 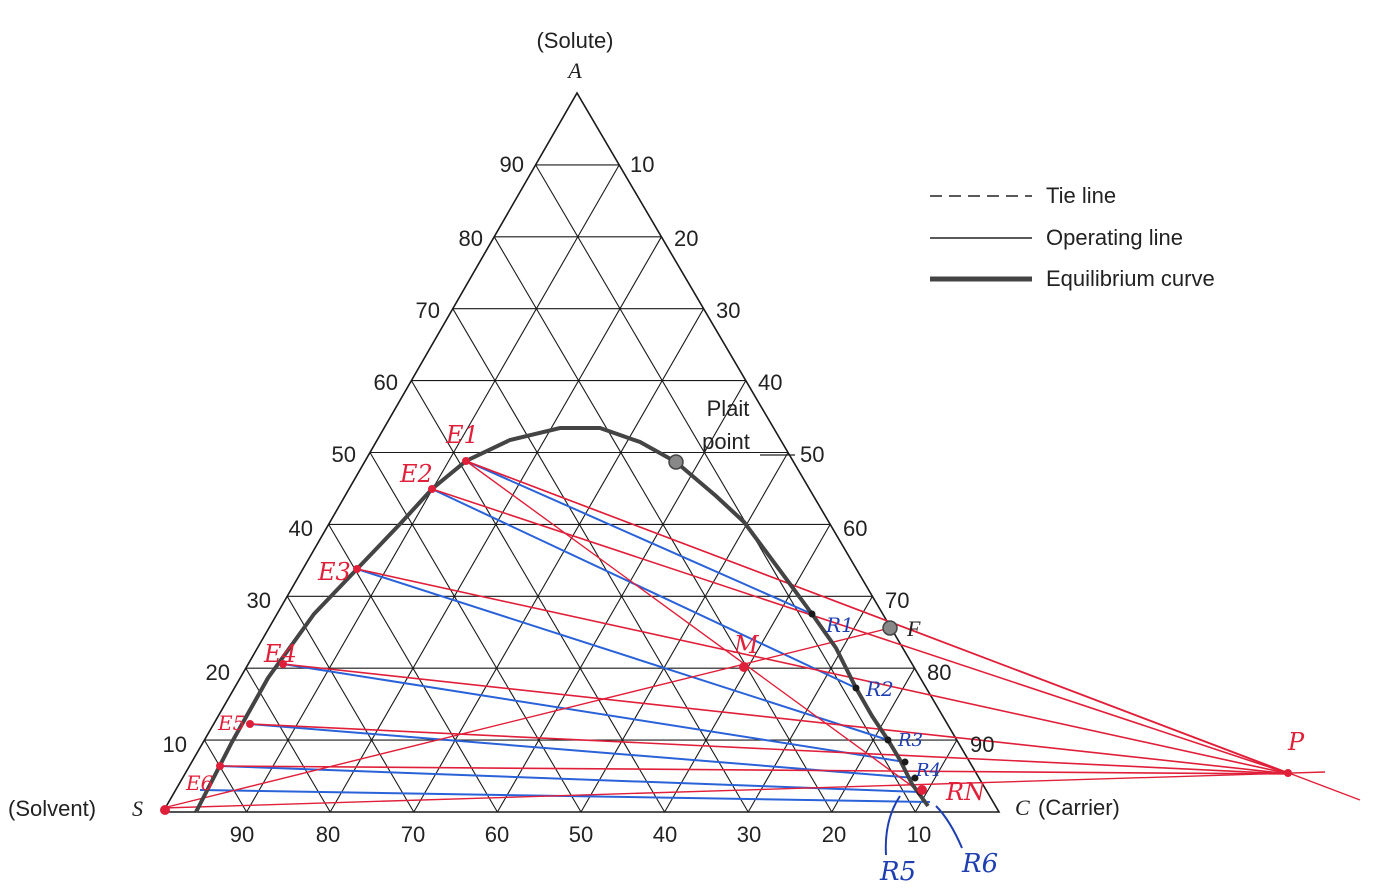 What do you see at coordinates (1079, 807) in the screenshot?
I see `carrier-label: (Carrier)` at bounding box center [1079, 807].